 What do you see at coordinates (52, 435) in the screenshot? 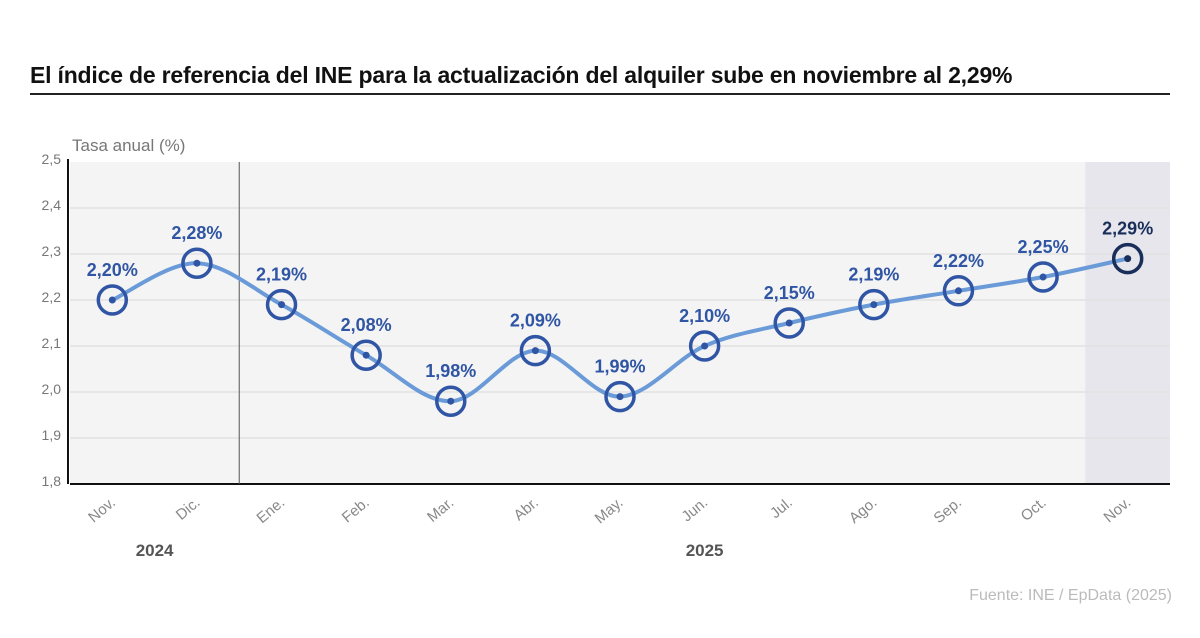
I see `y-tick-label: 1,9` at bounding box center [52, 435].